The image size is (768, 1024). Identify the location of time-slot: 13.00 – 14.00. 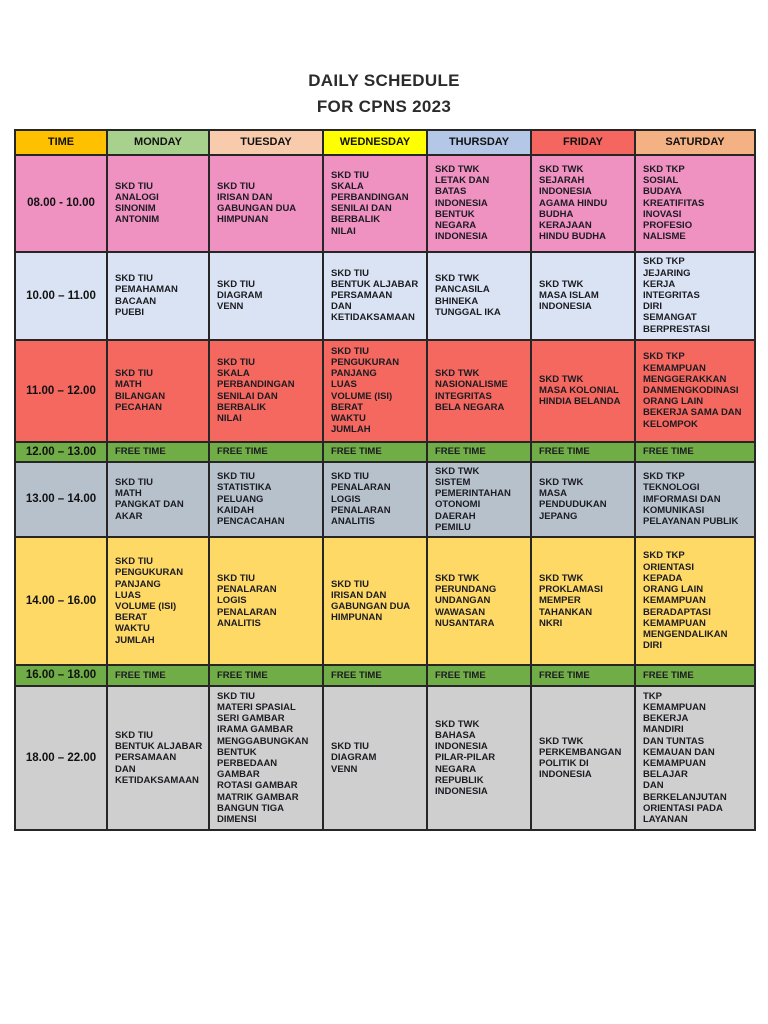
(61, 499).